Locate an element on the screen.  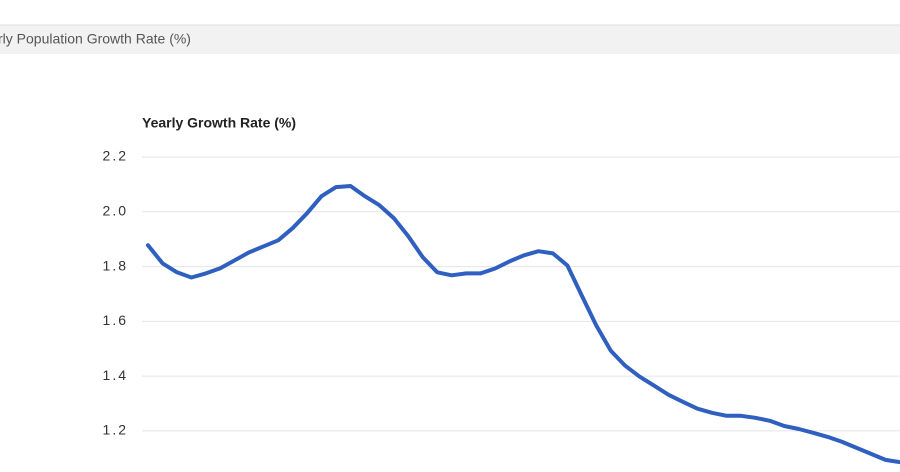
y-tick-label: 2.2 is located at coordinates (115, 156).